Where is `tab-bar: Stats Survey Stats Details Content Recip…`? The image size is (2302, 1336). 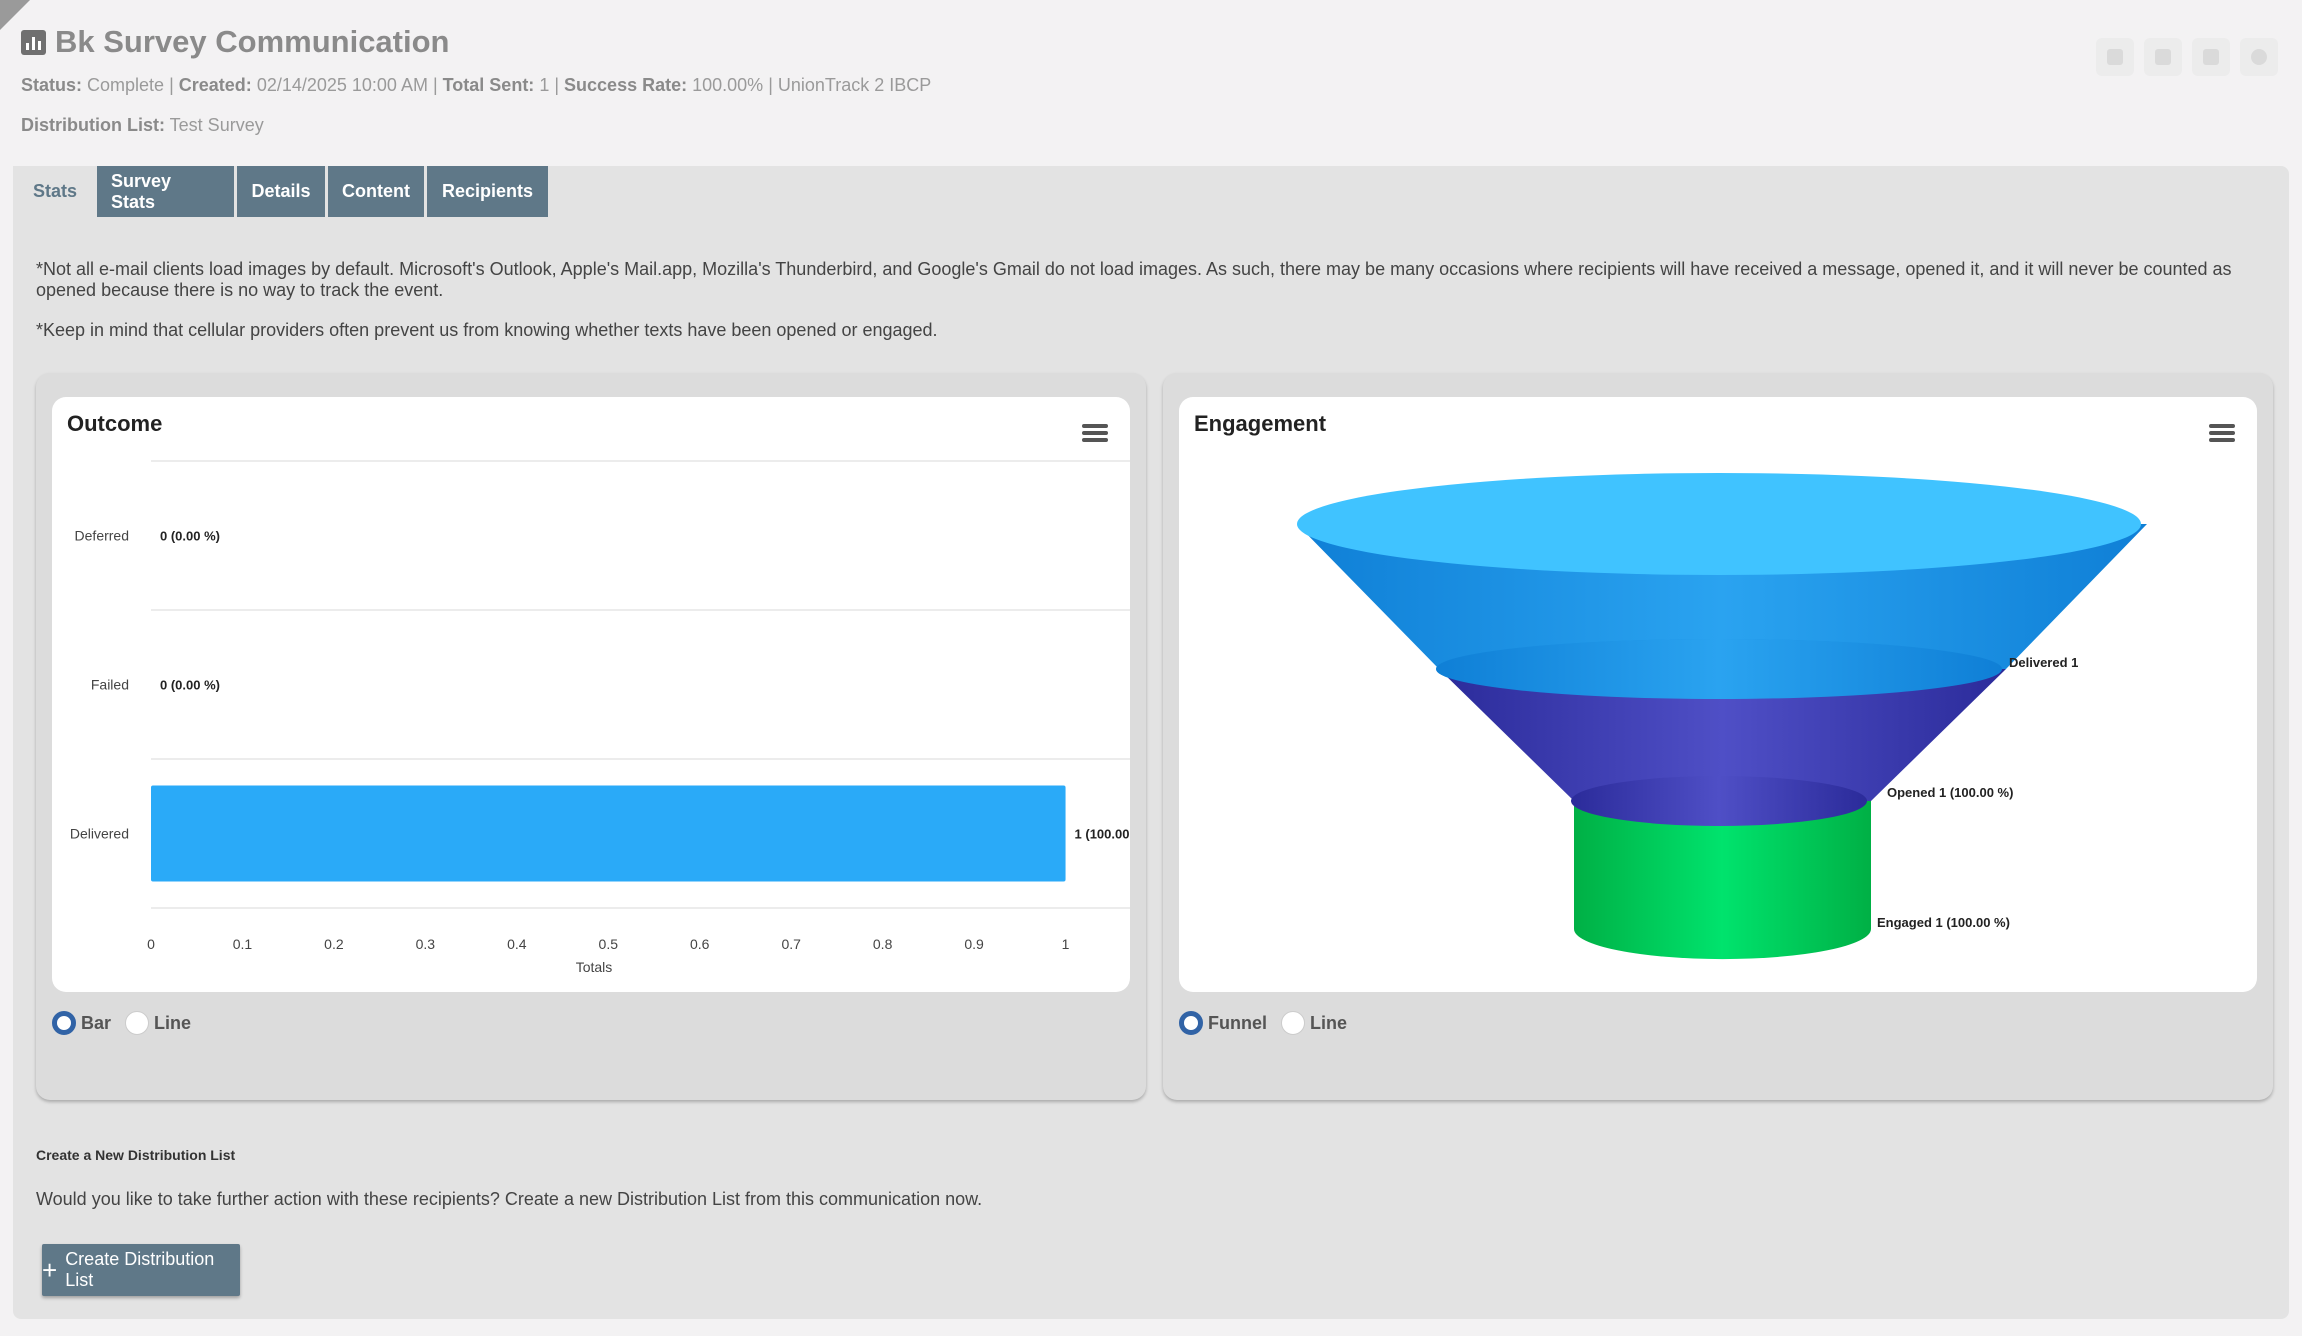
tab-bar: Stats Survey Stats Details Content Recip… is located at coordinates (282, 191).